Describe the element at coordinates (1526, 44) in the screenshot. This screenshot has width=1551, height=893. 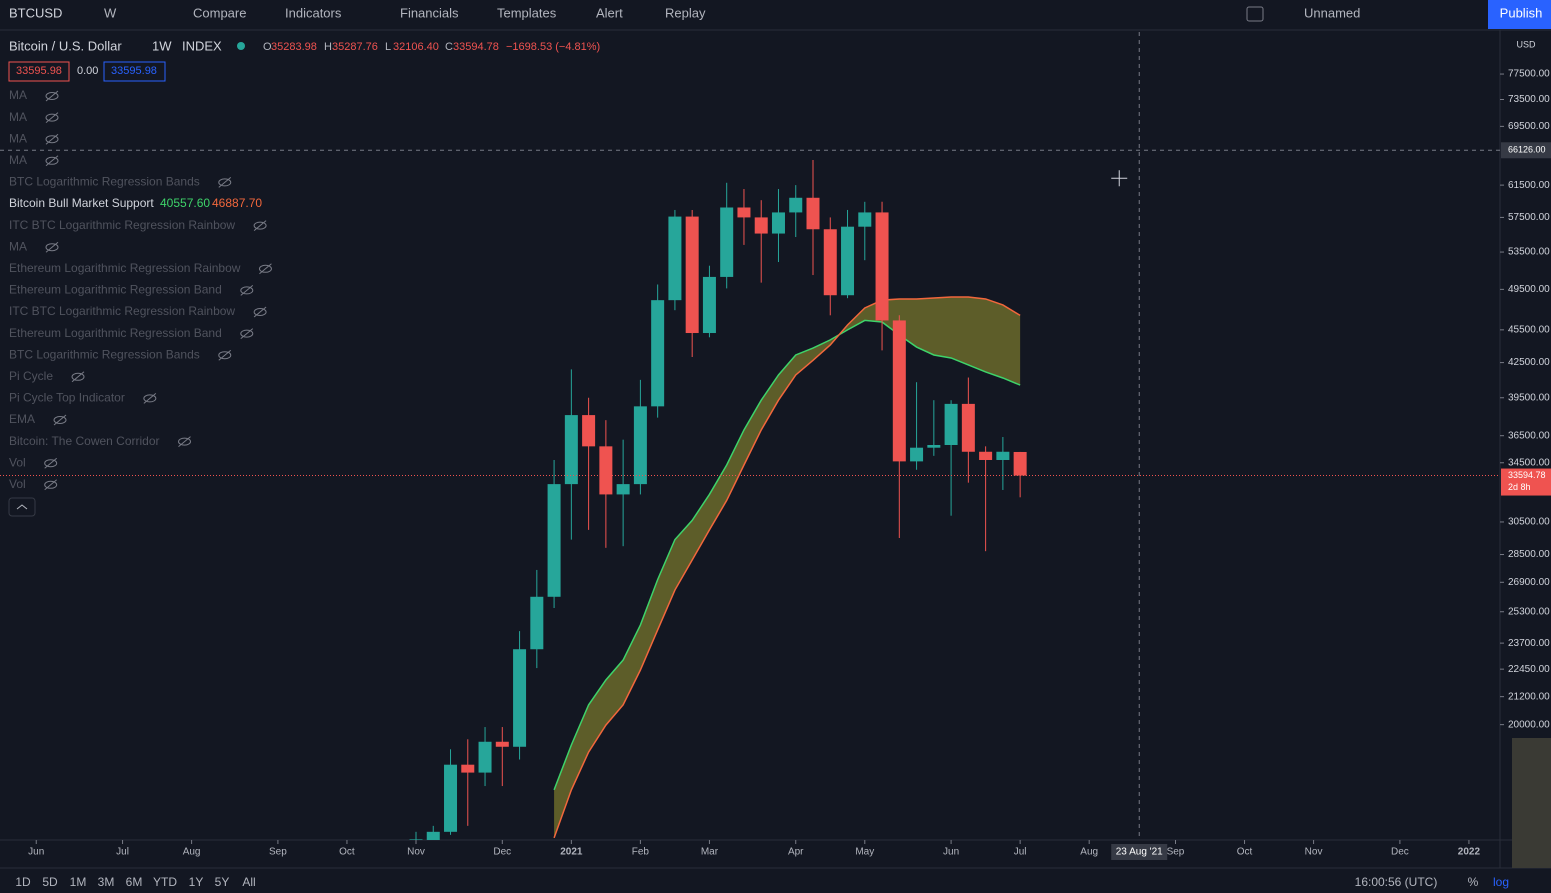
I see `currency-label: USD` at that location.